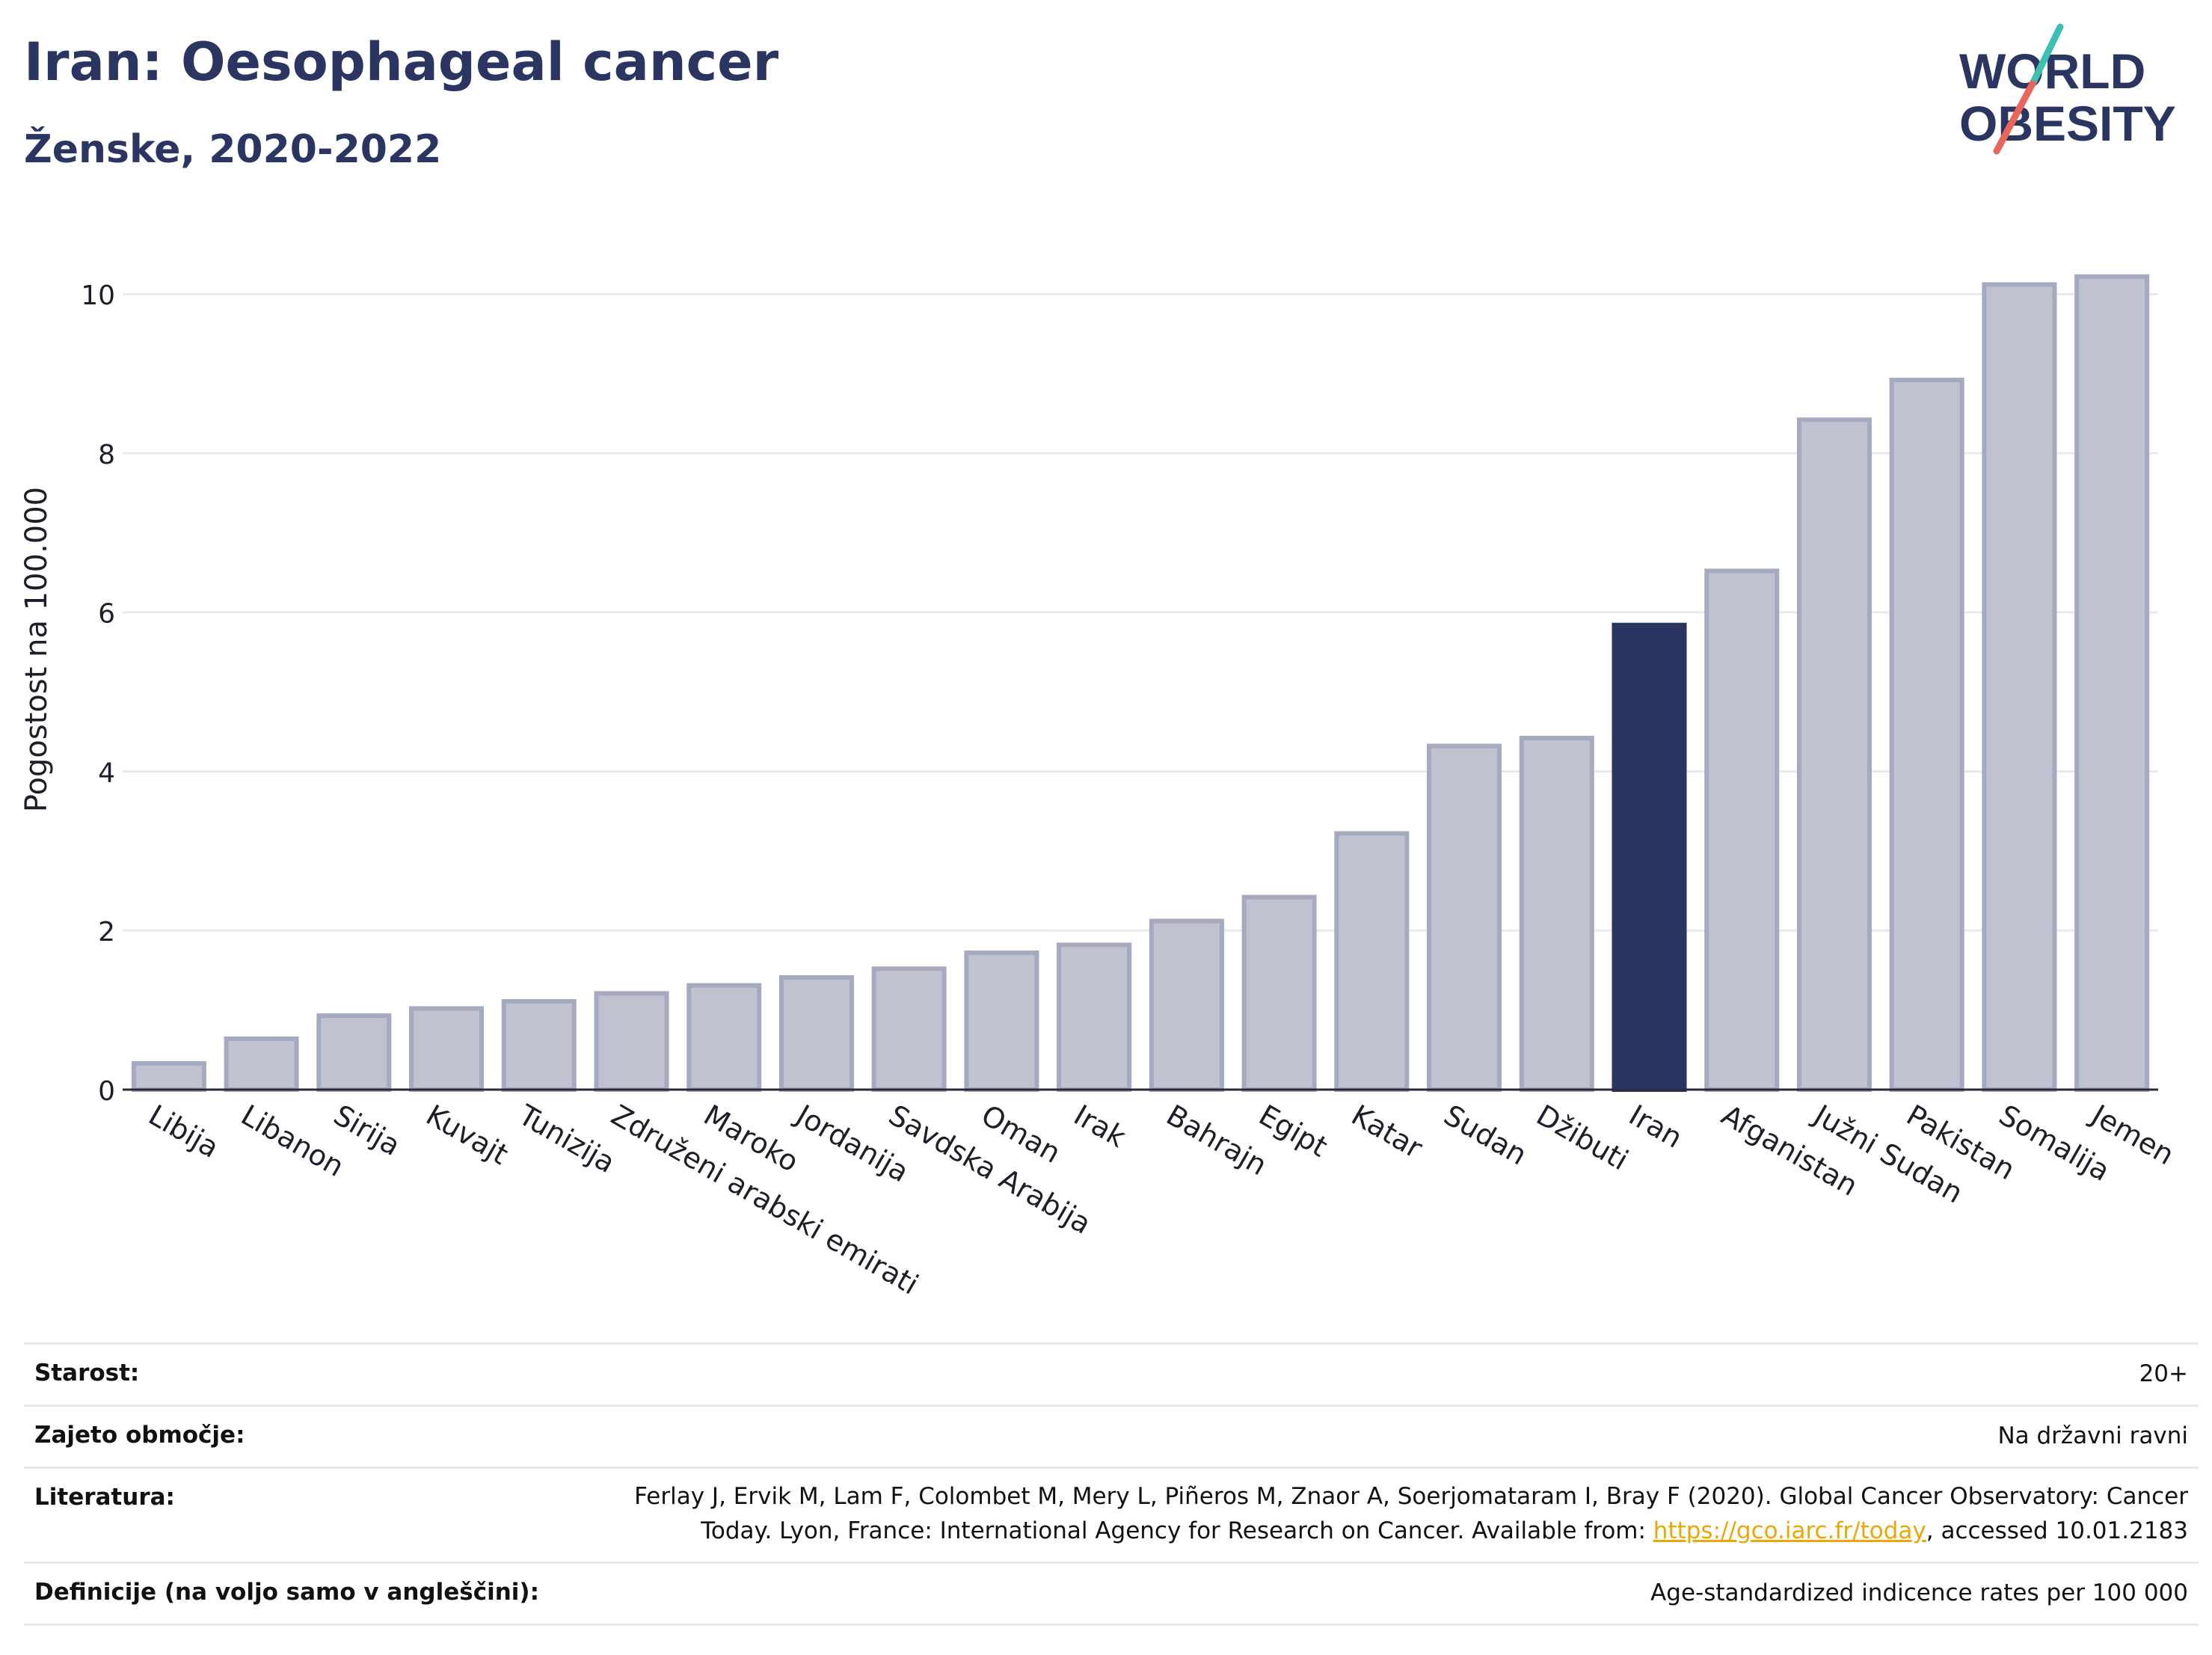  Describe the element at coordinates (467, 1135) in the screenshot. I see `x-tick-label: Kuvajt` at that location.